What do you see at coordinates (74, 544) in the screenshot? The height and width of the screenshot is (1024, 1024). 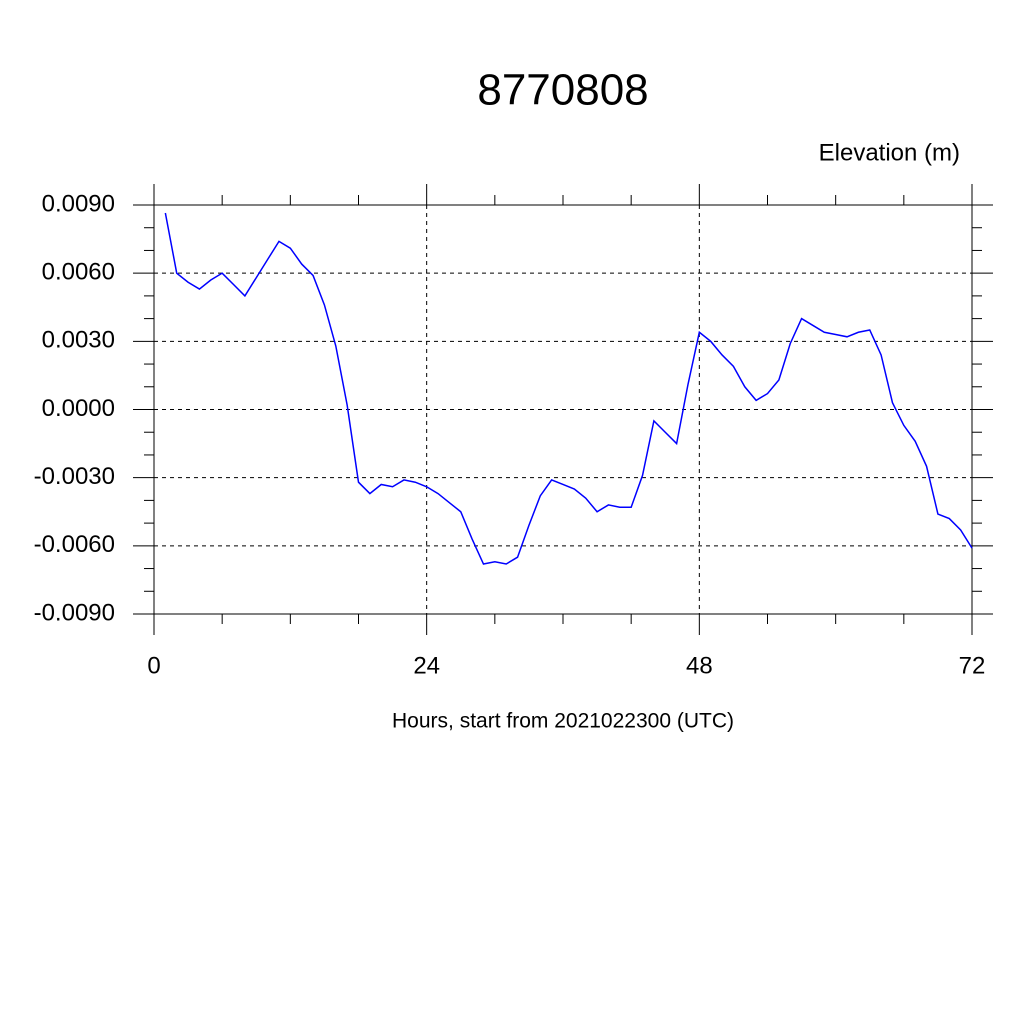 I see `y-tick-label: -0.0060` at bounding box center [74, 544].